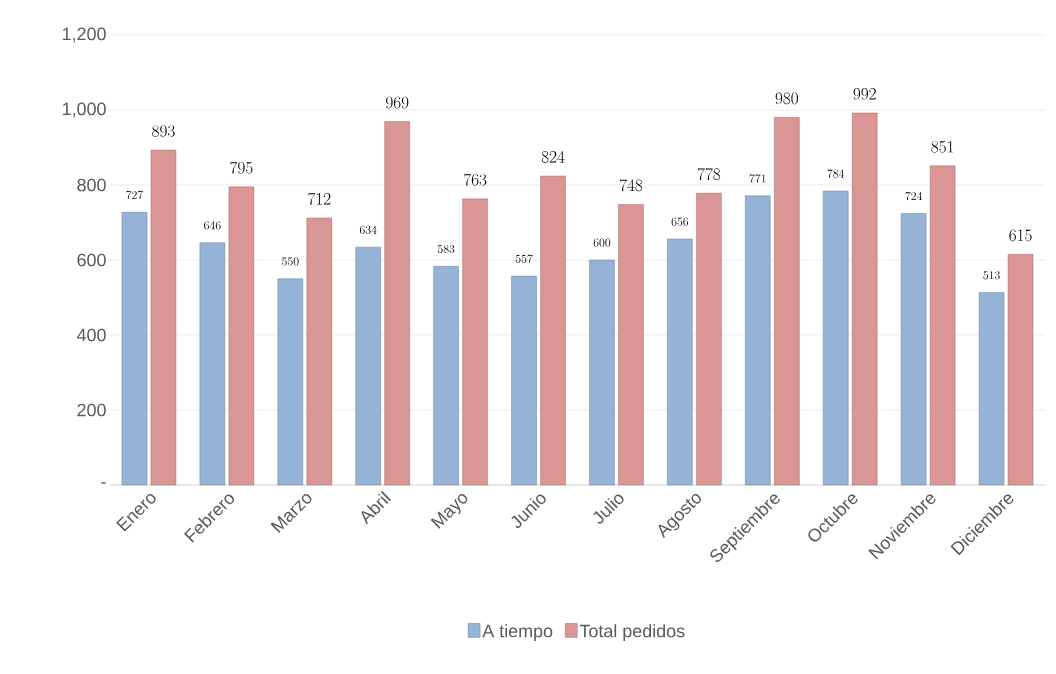 The width and height of the screenshot is (1056, 674). Describe the element at coordinates (517, 632) in the screenshot. I see `legend-label: A tiempo` at that location.